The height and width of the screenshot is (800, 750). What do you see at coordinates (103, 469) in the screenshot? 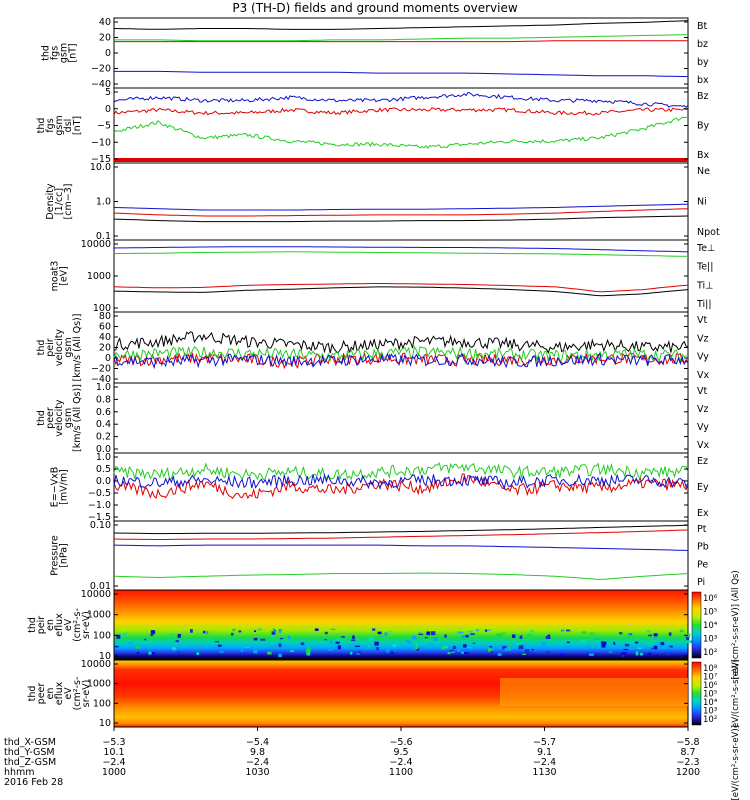
I see `y-tick-label: 0.5` at bounding box center [103, 469].